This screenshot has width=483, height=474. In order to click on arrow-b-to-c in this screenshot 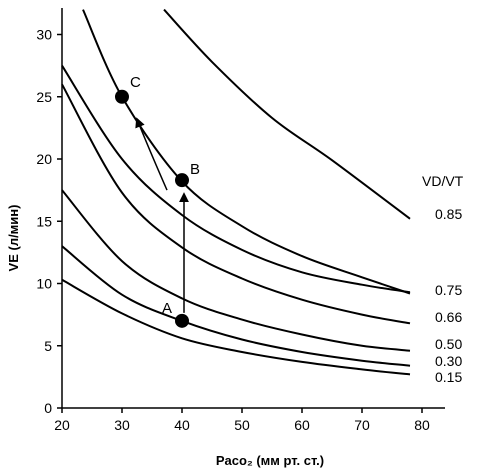, I will do `click(151, 154)`.